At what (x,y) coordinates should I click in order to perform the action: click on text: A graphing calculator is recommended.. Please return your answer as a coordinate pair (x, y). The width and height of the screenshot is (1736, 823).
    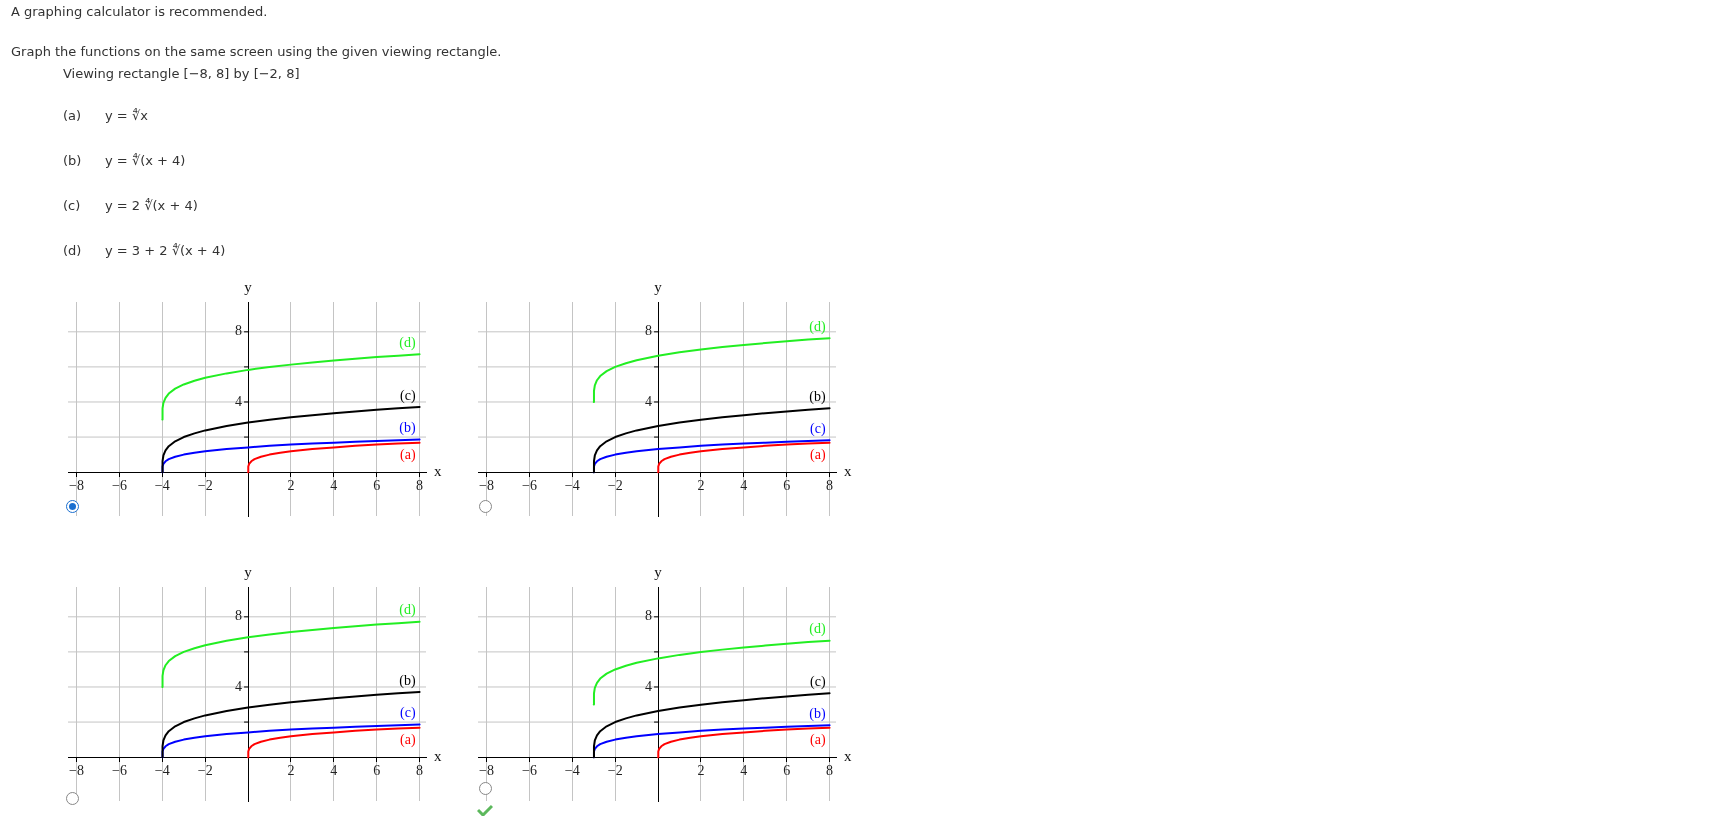
    Looking at the image, I should click on (139, 11).